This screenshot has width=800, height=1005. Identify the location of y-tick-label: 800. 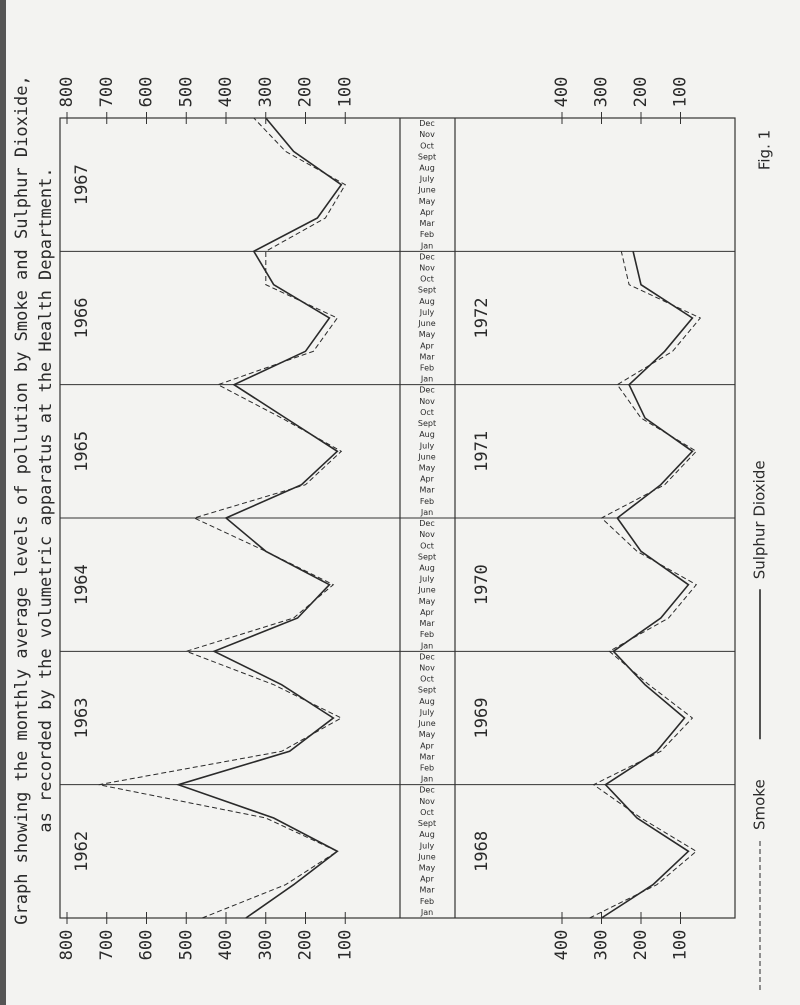
(67, 92).